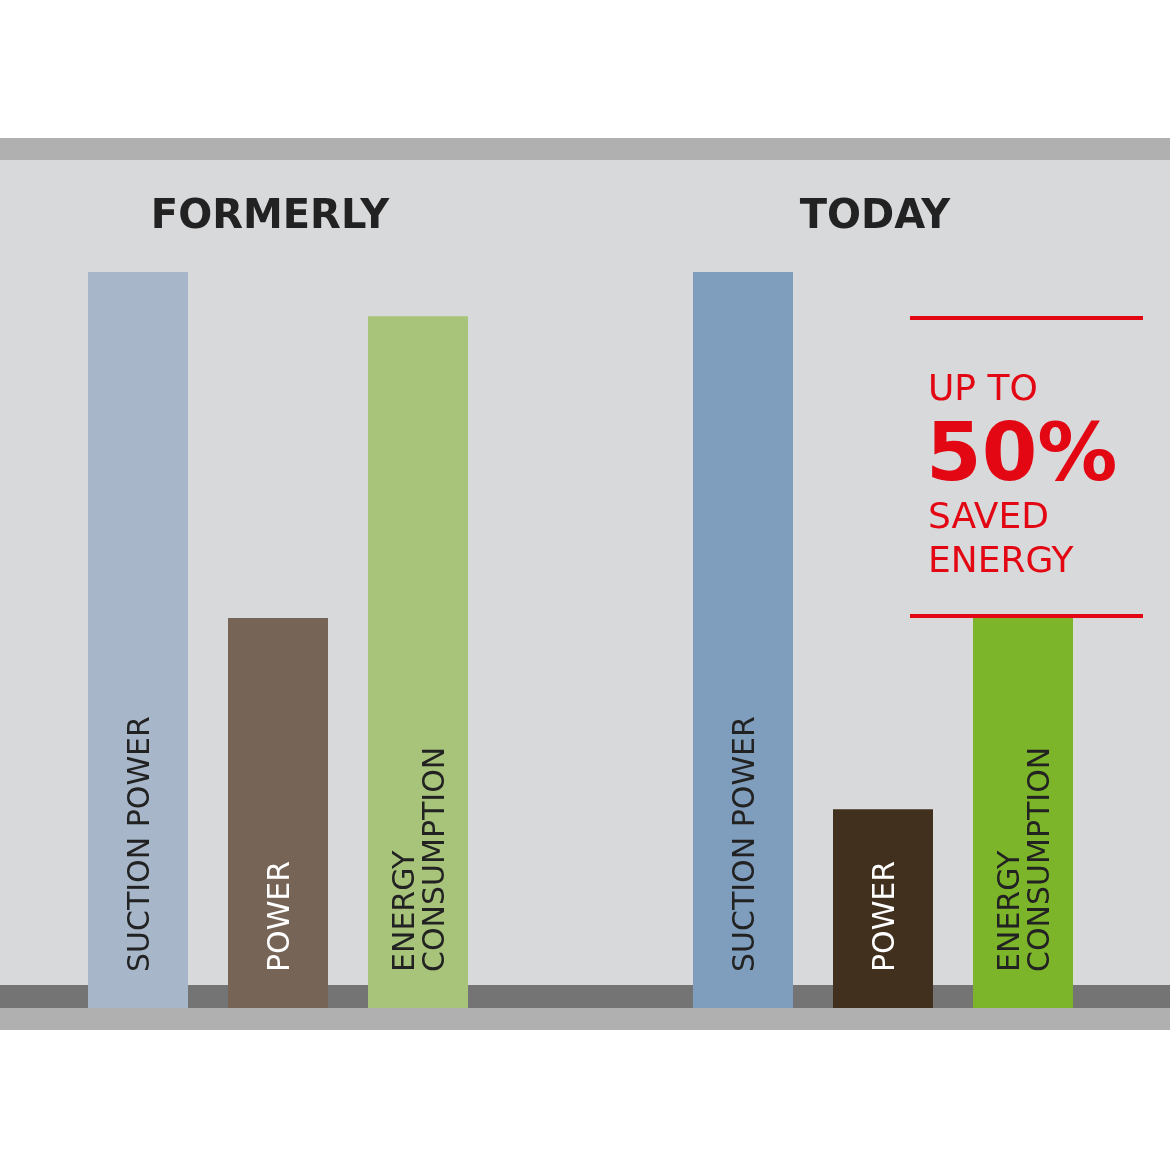 The height and width of the screenshot is (1170, 1170). What do you see at coordinates (983, 387) in the screenshot?
I see `annotation: UP TO` at bounding box center [983, 387].